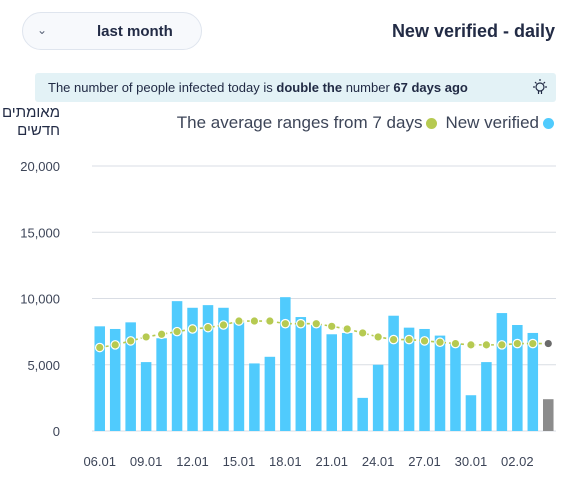  What do you see at coordinates (56, 431) in the screenshot?
I see `y-tick-label: 0` at bounding box center [56, 431].